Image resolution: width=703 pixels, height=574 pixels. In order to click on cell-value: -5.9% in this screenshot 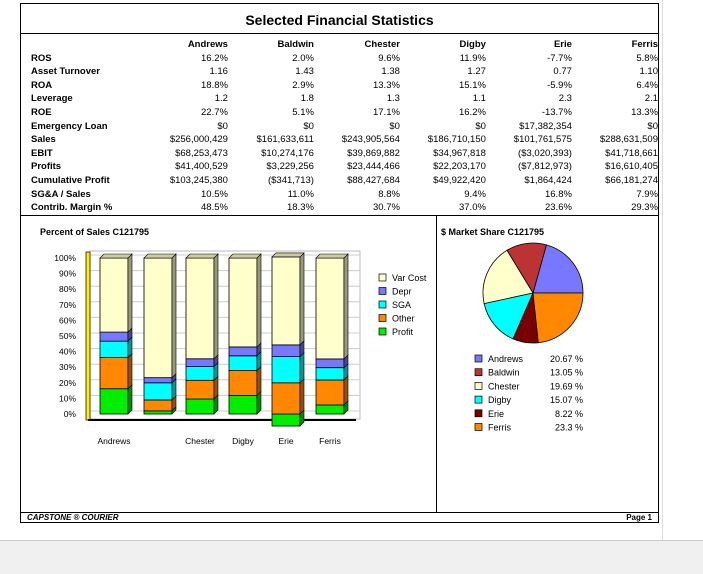, I will do `click(559, 85)`.